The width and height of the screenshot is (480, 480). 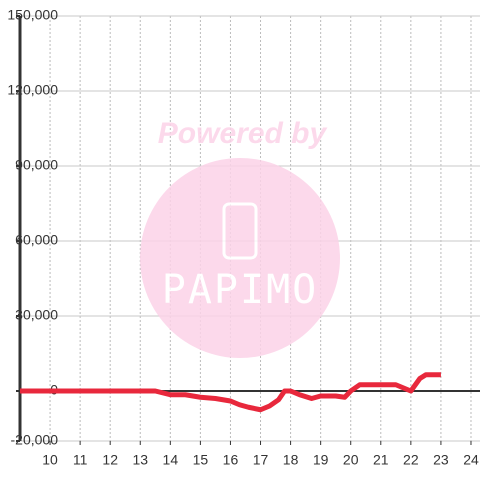 What do you see at coordinates (261, 460) in the screenshot?
I see `x-tick-label: 17` at bounding box center [261, 460].